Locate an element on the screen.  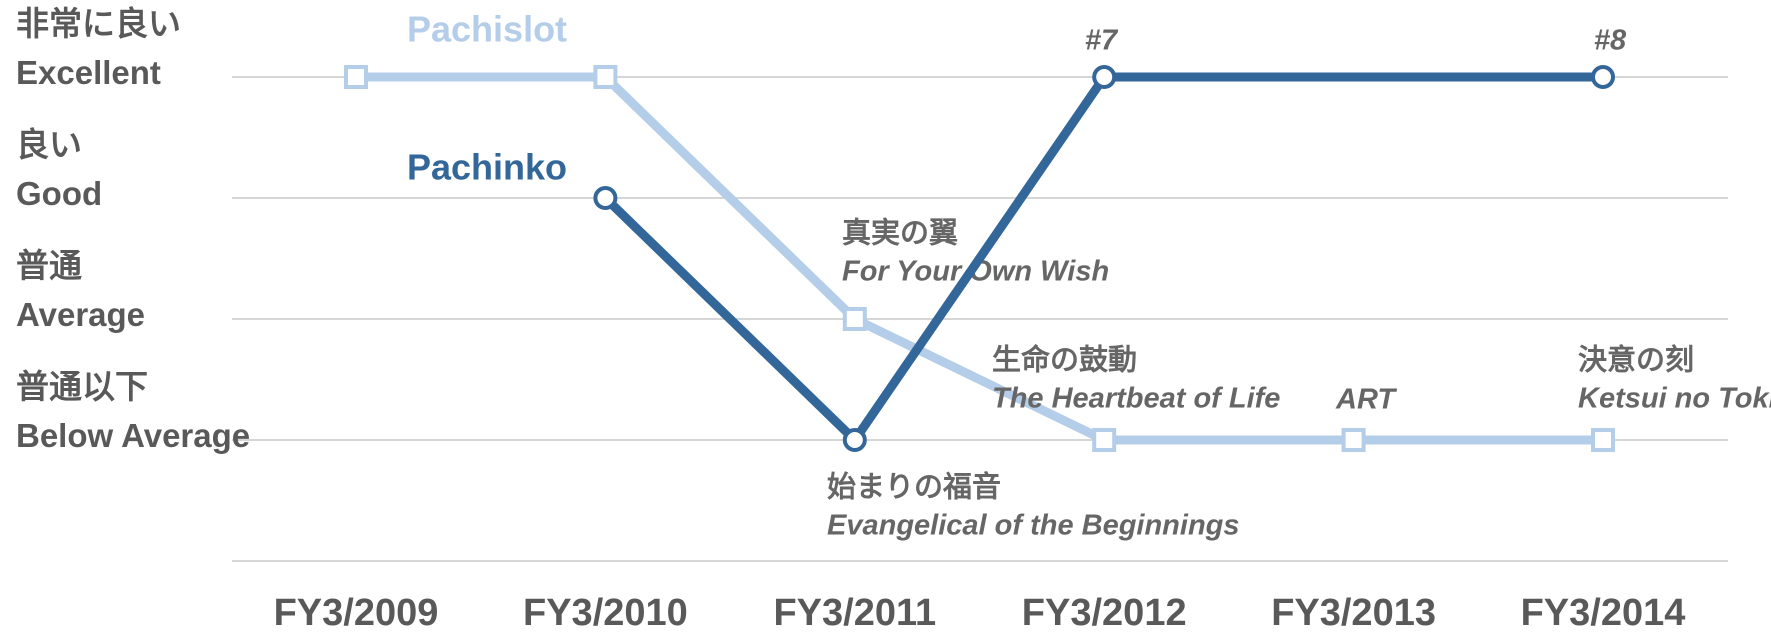
annotation: 始まりの福音 is located at coordinates (914, 487).